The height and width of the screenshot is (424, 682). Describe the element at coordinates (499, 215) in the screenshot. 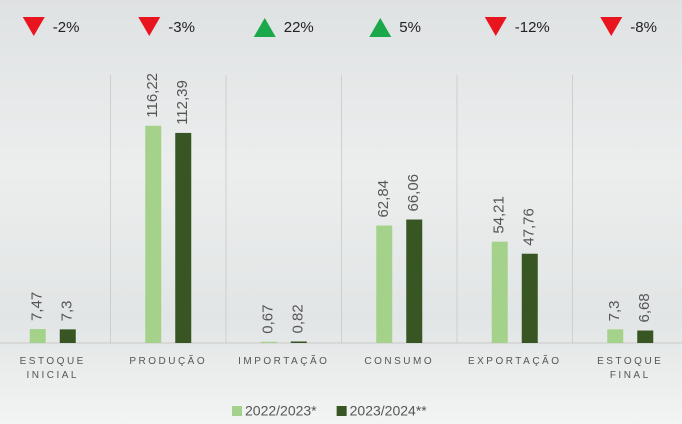

I see `value-label: 54,21` at that location.